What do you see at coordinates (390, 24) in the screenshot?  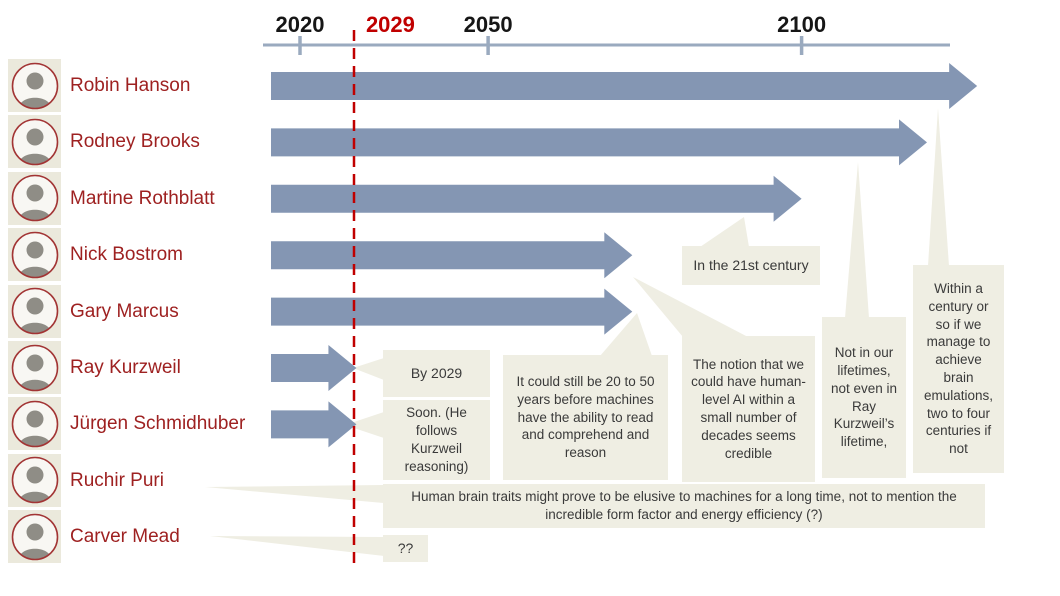 I see `year-label-2029: 2029` at bounding box center [390, 24].